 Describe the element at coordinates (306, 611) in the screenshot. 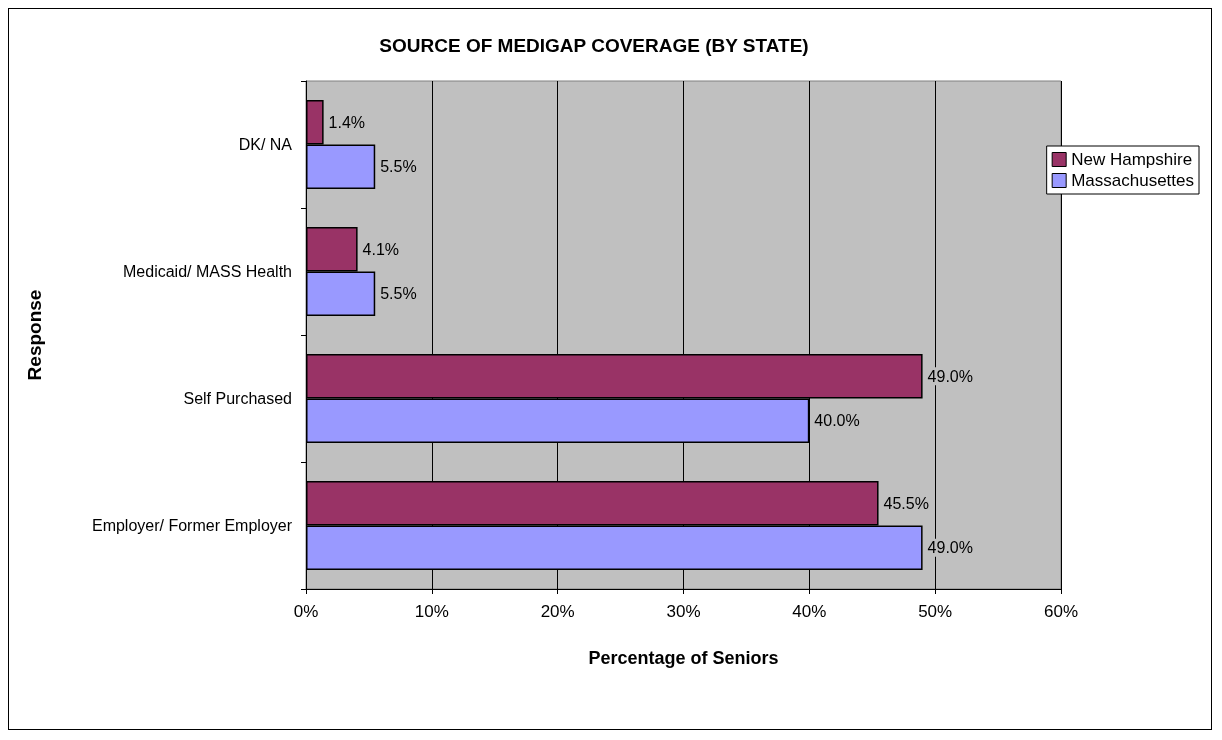

I see `x-tick-label: 0%` at that location.